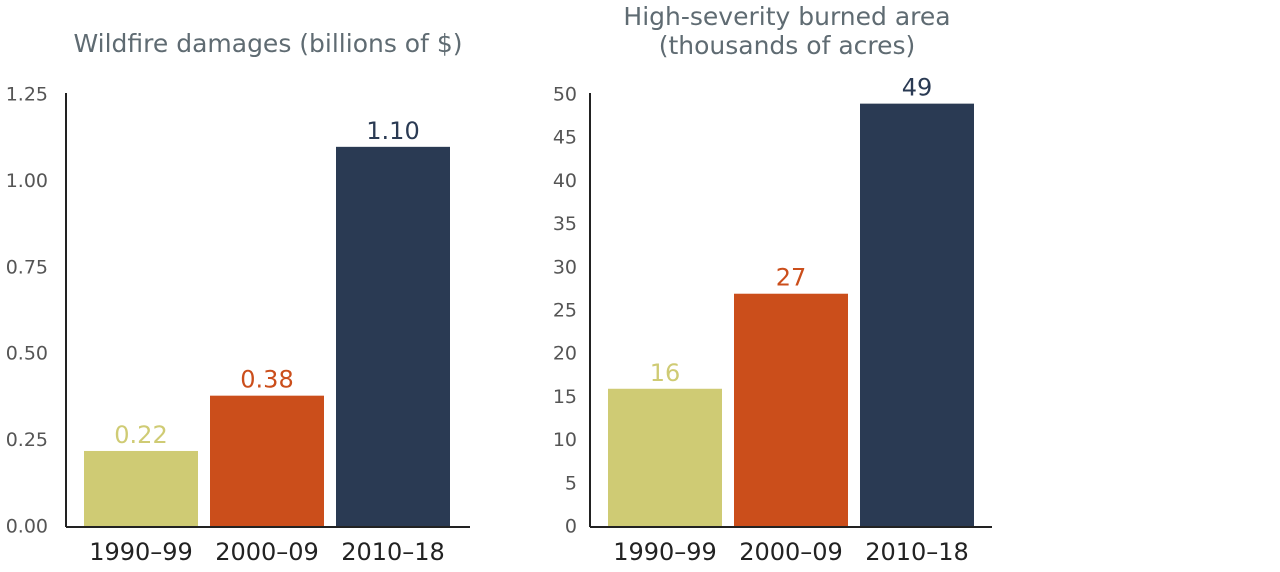 This screenshot has height=572, width=1280. I want to click on y-tick-label: 35, so click(565, 224).